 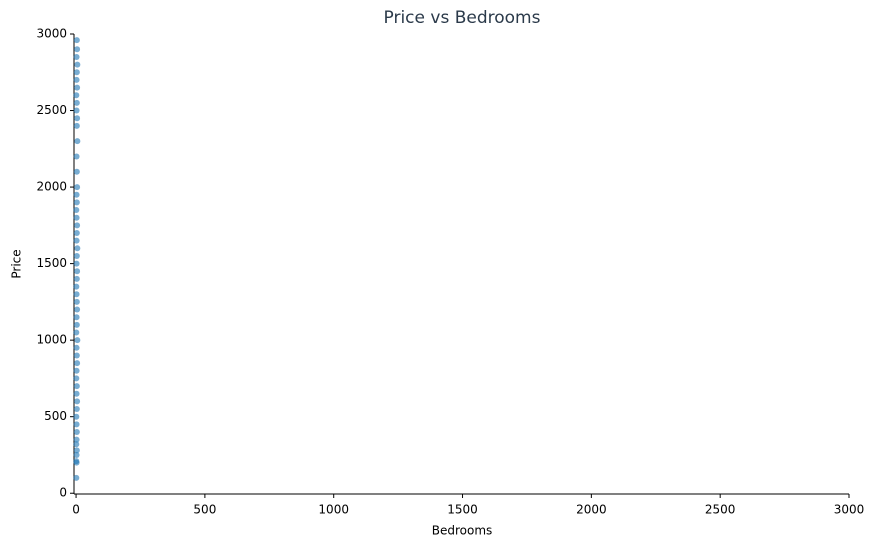 What do you see at coordinates (63, 493) in the screenshot?
I see `y-tick-label: 0` at bounding box center [63, 493].